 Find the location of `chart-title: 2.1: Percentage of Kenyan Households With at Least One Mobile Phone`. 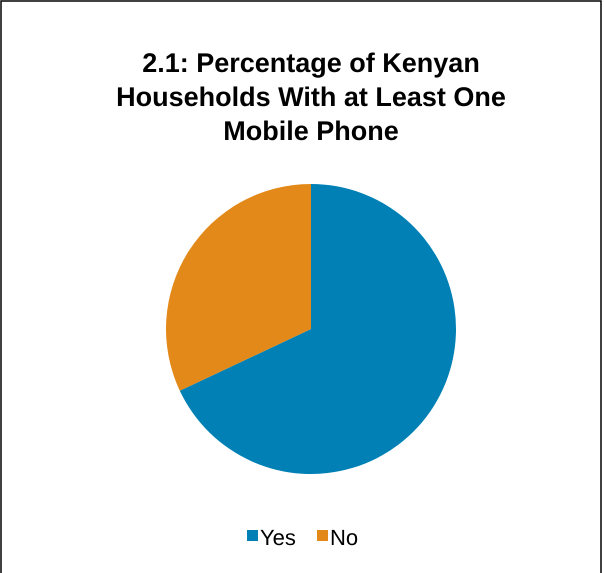

chart-title: 2.1: Percentage of Kenyan Households With at Least One Mobile Phone is located at coordinates (311, 97).